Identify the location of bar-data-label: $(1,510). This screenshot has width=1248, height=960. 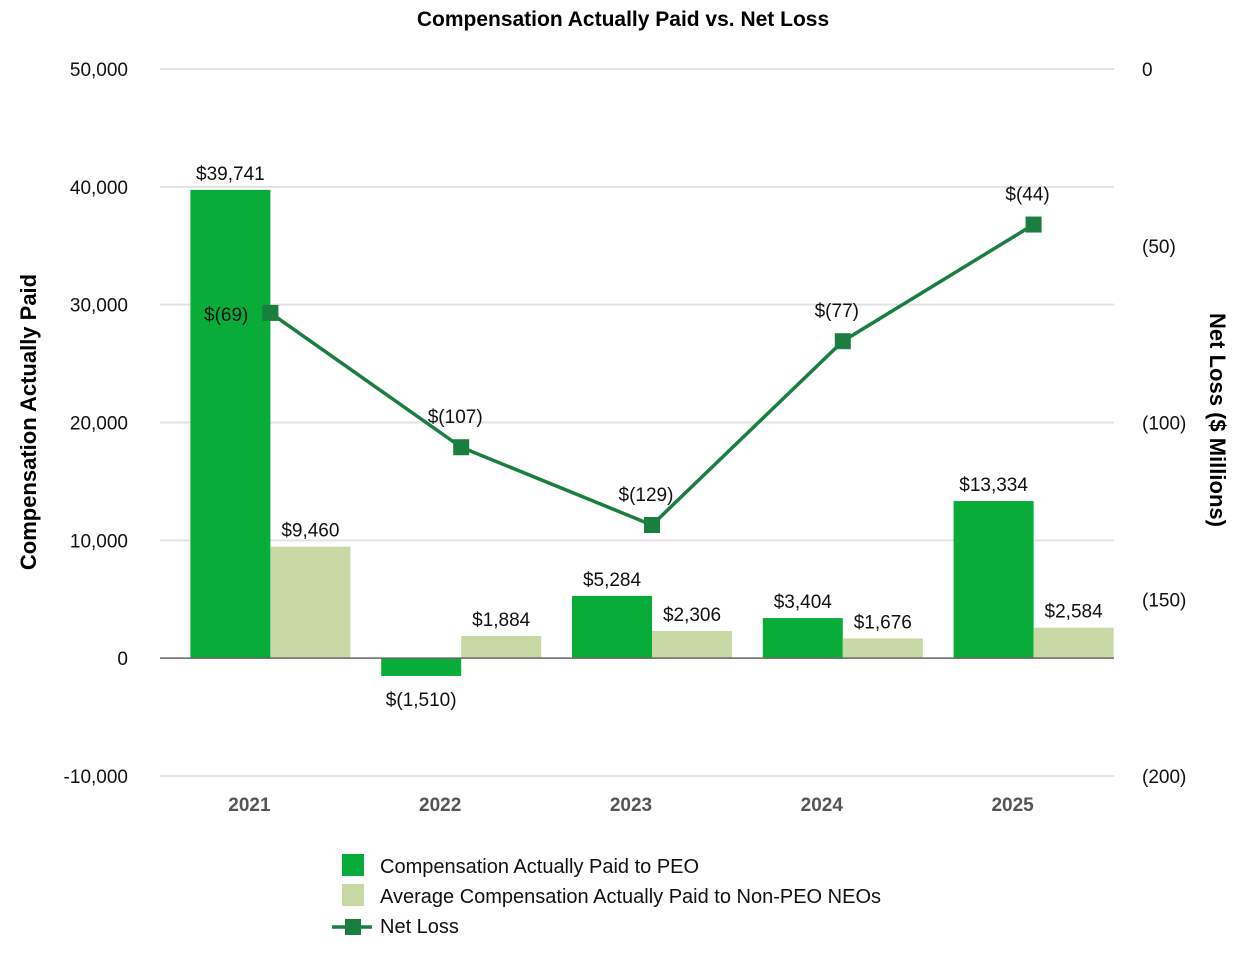
(421, 700).